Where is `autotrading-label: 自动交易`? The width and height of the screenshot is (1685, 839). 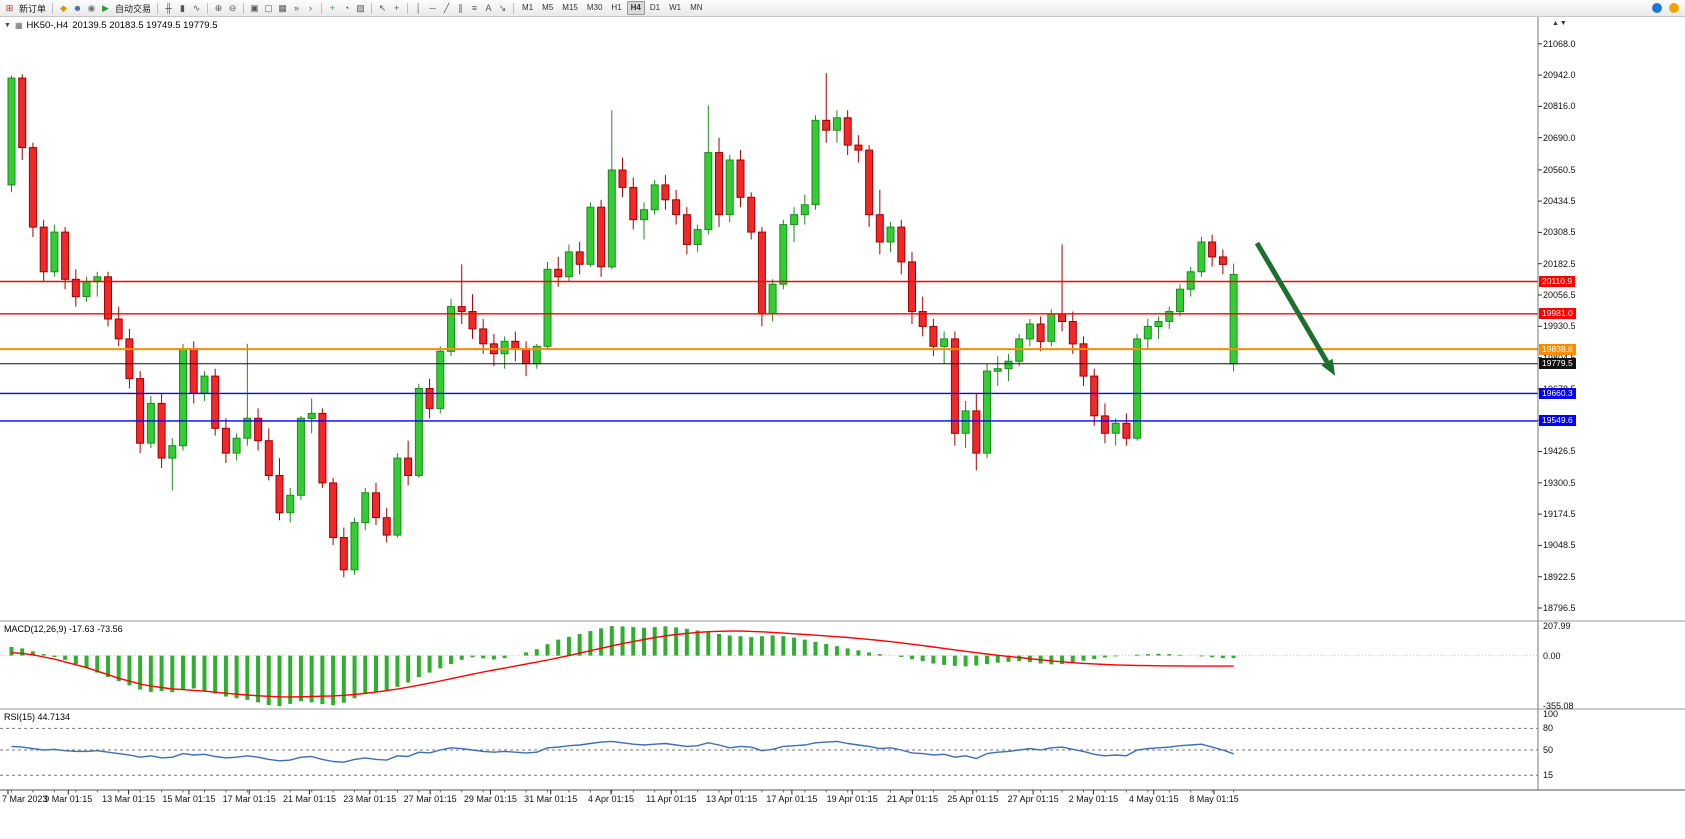 autotrading-label: 自动交易 is located at coordinates (133, 8).